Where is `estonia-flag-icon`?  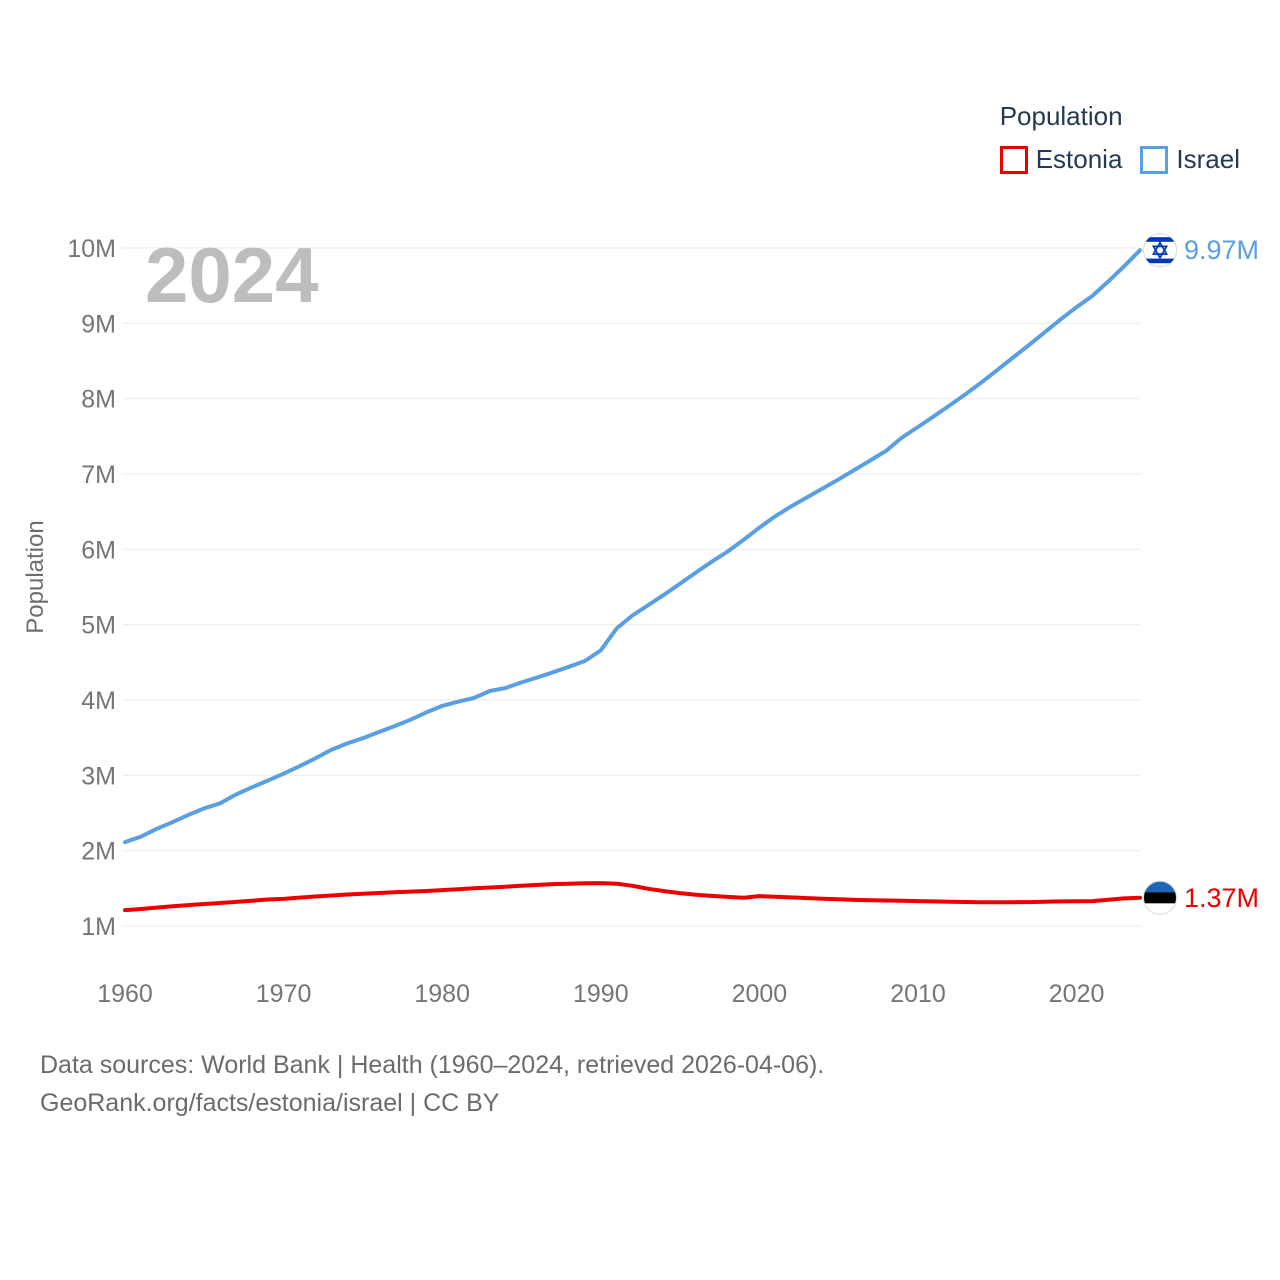
estonia-flag-icon is located at coordinates (1160, 897).